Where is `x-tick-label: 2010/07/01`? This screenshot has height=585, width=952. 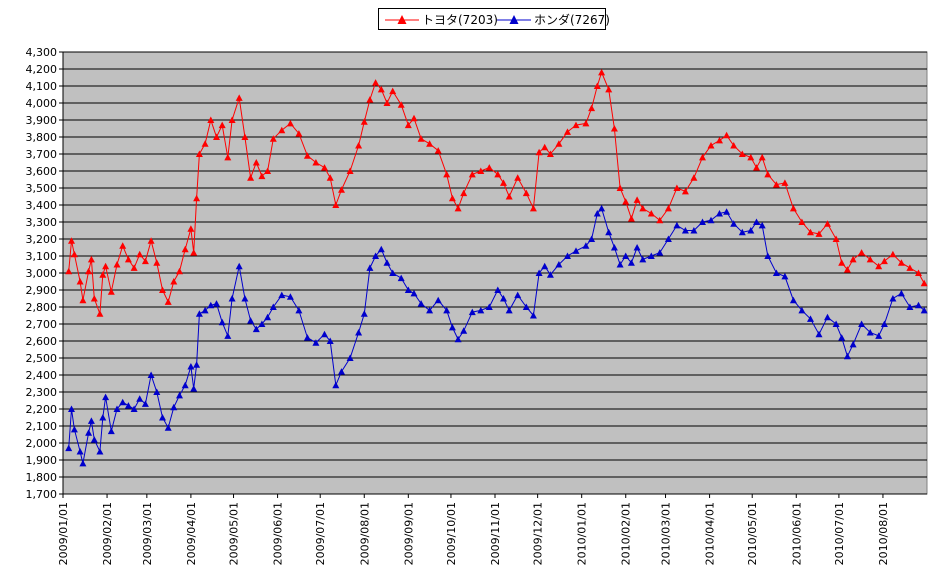
x-tick-label: 2010/07/01 is located at coordinates (839, 533).